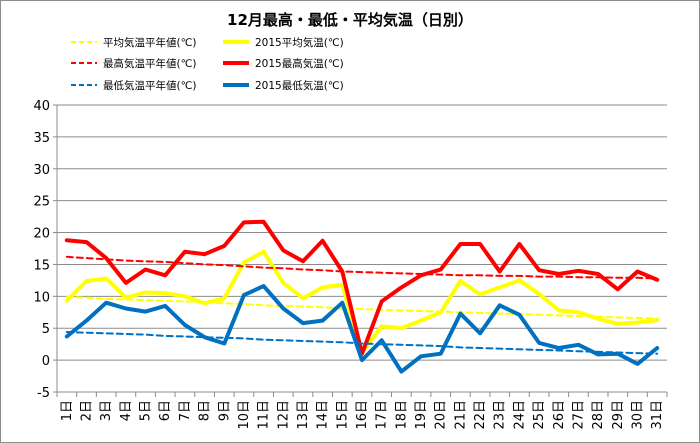 The image size is (700, 443). Describe the element at coordinates (559, 415) in the screenshot. I see `x-tick-label: 26日` at that location.